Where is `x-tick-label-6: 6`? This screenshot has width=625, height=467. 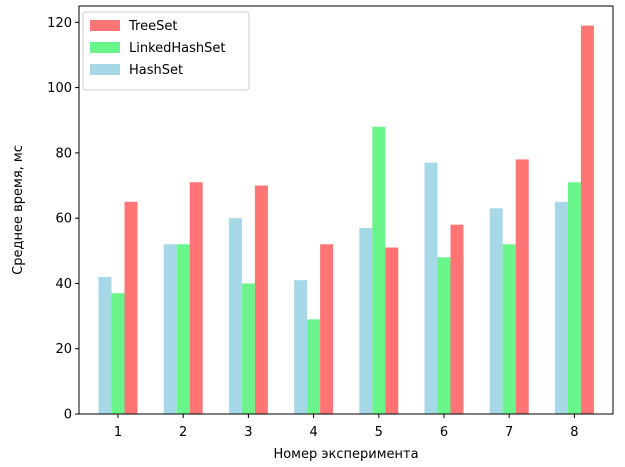 x-tick-label-6: 6 is located at coordinates (444, 432).